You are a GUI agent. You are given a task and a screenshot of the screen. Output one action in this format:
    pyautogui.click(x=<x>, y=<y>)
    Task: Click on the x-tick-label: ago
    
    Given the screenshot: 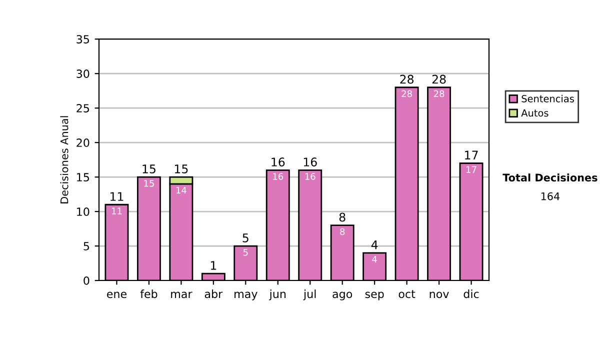 What is the action you would take?
    pyautogui.click(x=342, y=296)
    